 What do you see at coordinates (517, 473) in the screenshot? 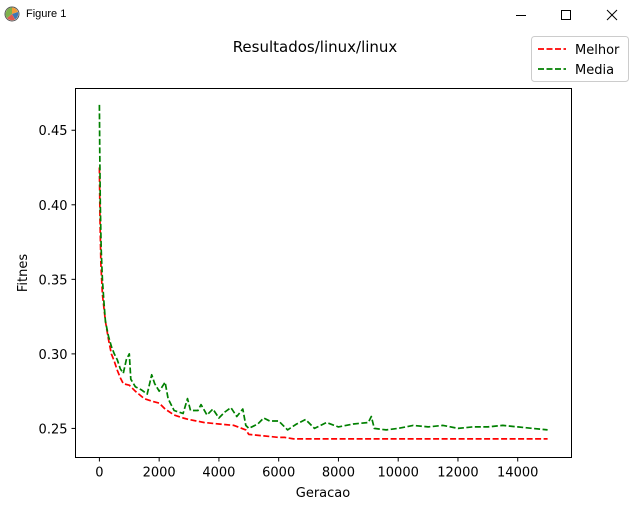
I see `x-tick-label: 14000` at bounding box center [517, 473].